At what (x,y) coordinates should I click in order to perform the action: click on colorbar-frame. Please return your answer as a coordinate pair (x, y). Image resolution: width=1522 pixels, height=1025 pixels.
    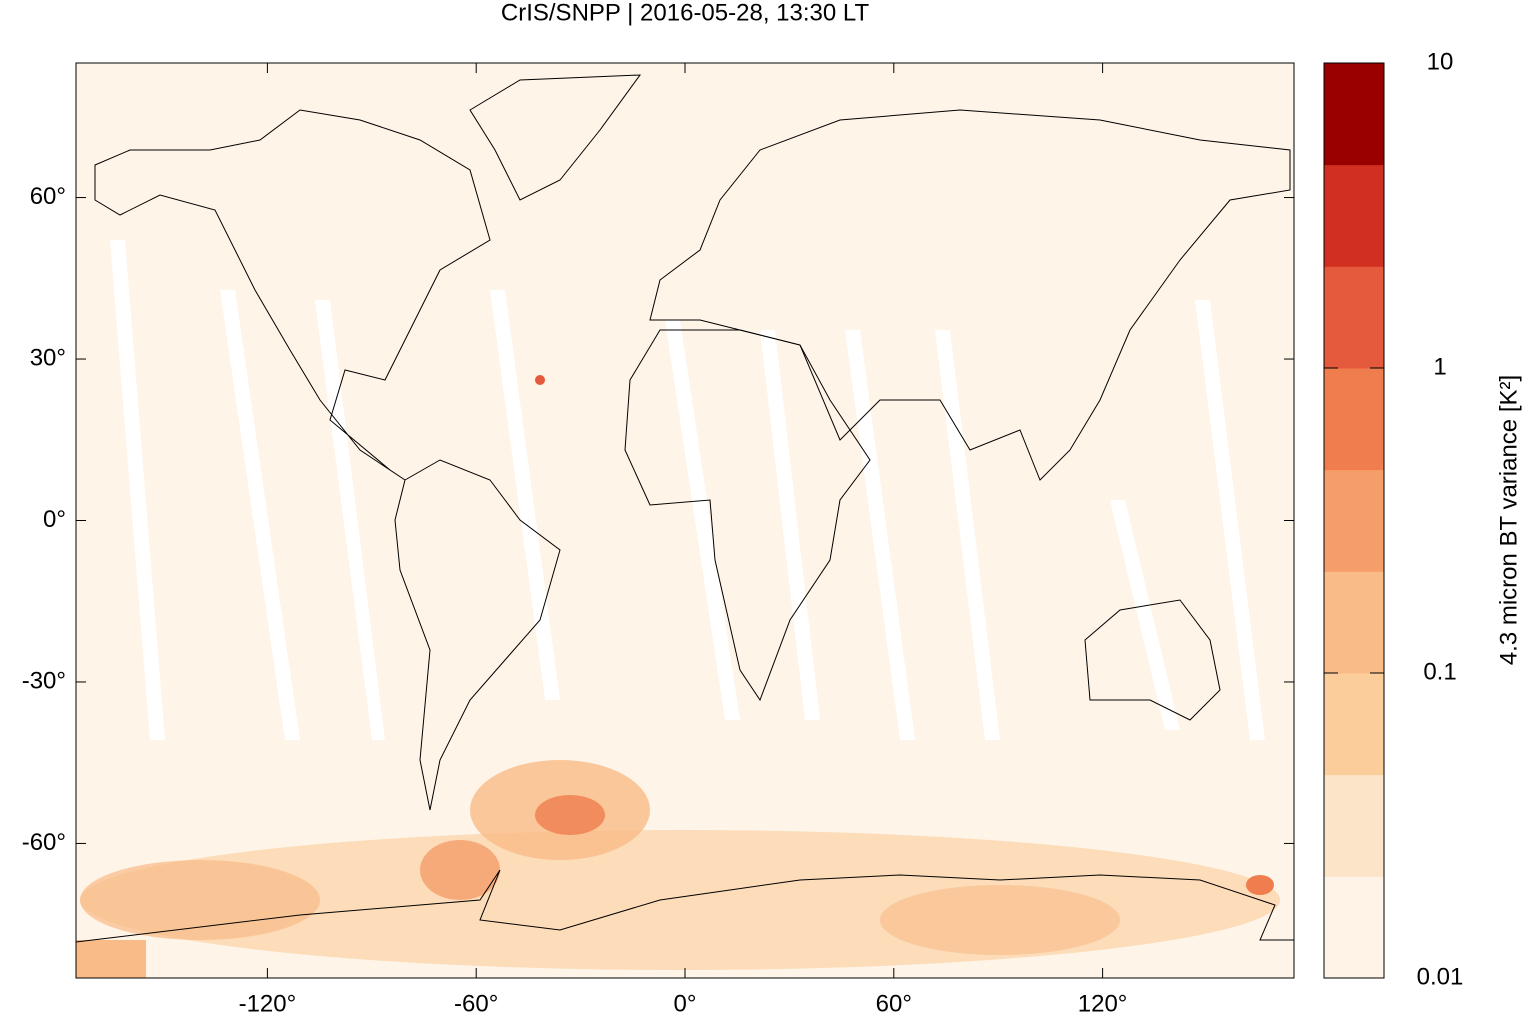
    Looking at the image, I should click on (1354, 520).